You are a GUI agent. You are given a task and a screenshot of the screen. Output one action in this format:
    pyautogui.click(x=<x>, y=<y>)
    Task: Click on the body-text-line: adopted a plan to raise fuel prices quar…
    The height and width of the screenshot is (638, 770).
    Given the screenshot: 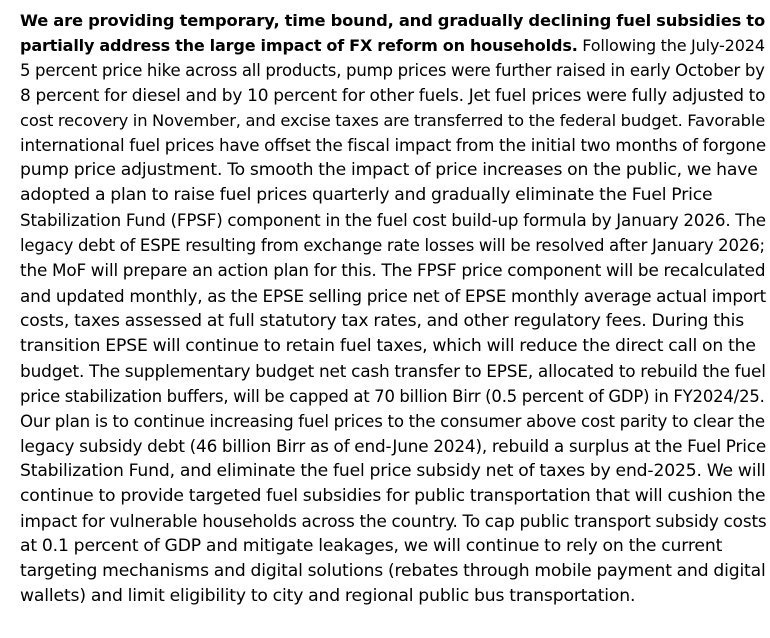 What is the action you would take?
    pyautogui.click(x=366, y=195)
    